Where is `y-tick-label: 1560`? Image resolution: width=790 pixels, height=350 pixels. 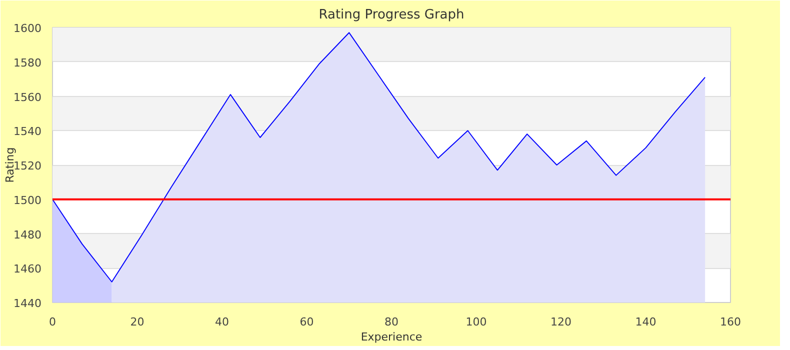 y-tick-label: 1560 is located at coordinates (28, 97).